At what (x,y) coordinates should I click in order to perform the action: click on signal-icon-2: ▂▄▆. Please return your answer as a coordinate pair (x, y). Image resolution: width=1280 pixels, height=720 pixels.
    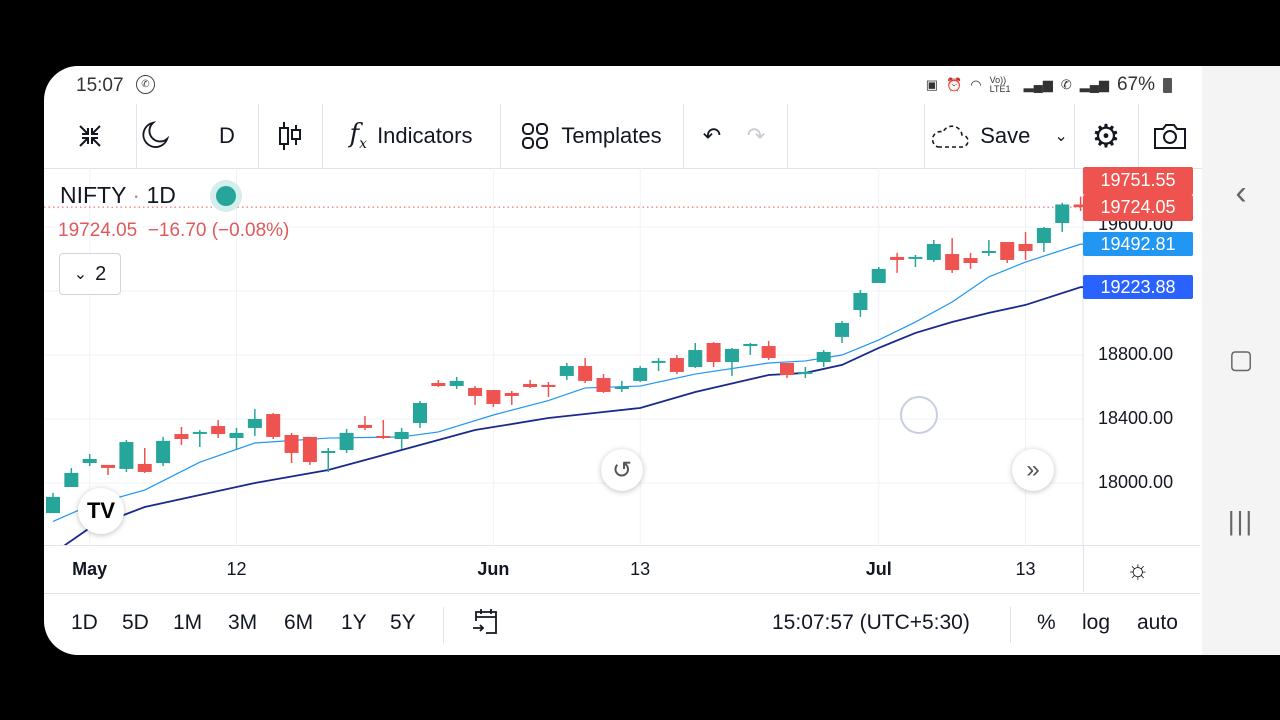
    Looking at the image, I should click on (1094, 84).